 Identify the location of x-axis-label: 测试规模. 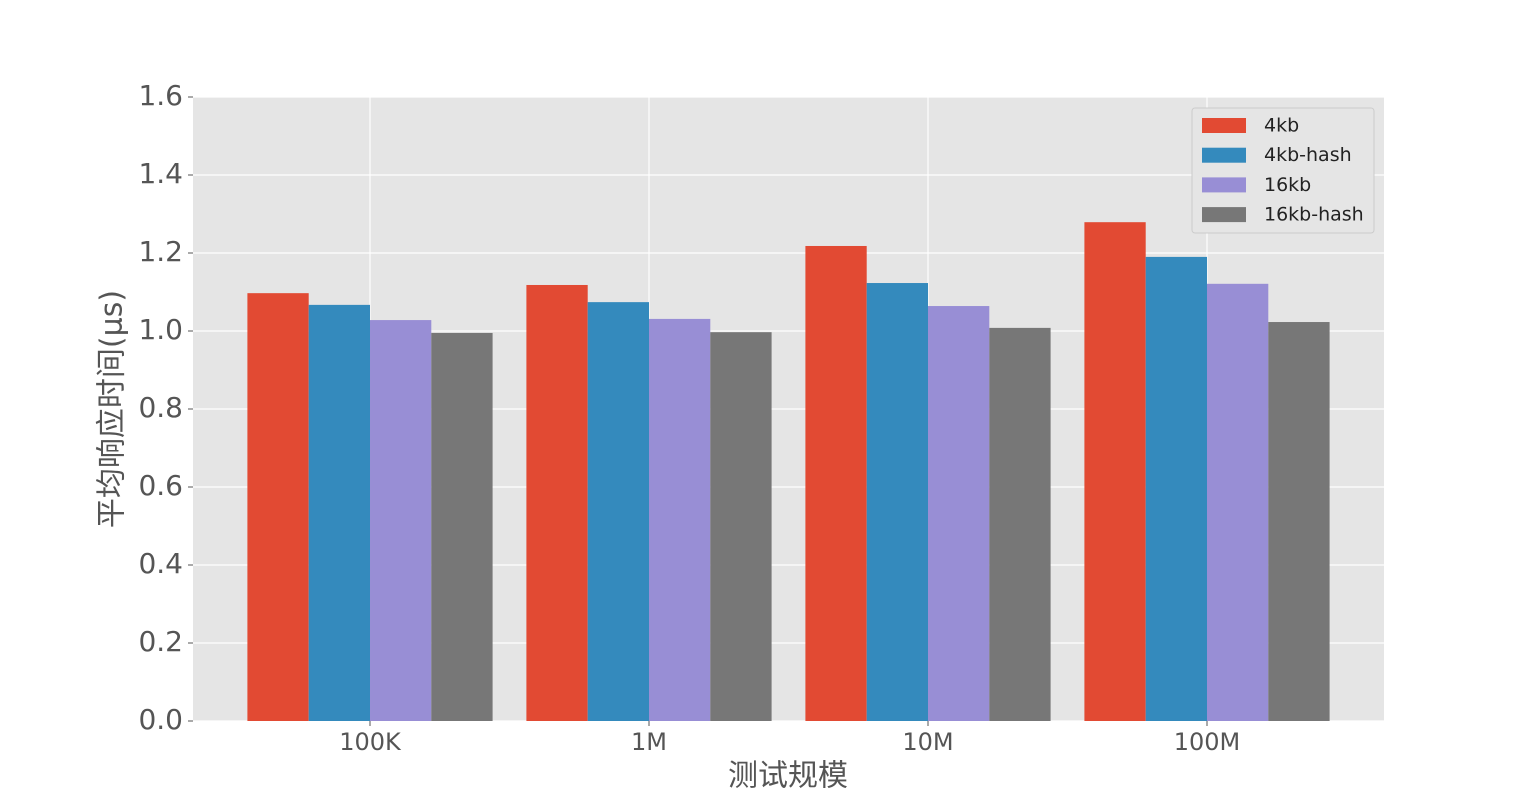
(788, 776).